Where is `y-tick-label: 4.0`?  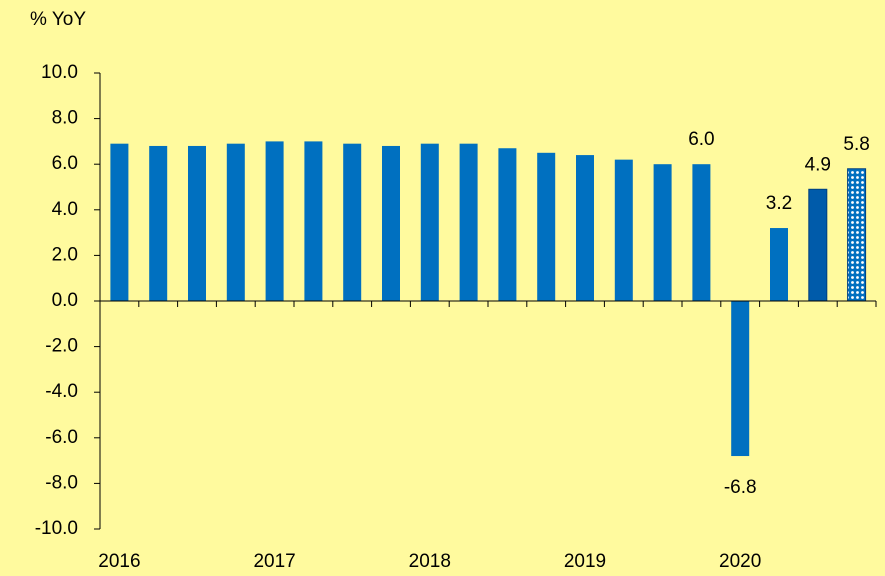
y-tick-label: 4.0 is located at coordinates (65, 209).